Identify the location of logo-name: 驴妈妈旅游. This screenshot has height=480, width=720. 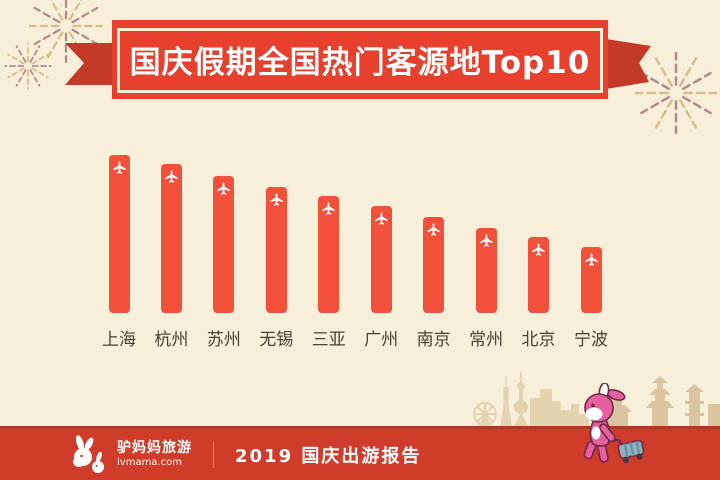
(154, 448).